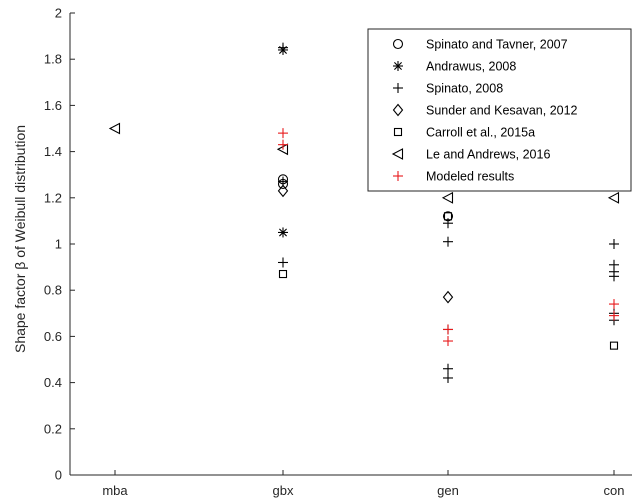  Describe the element at coordinates (20, 239) in the screenshot. I see `y-axis-label: Shape factor β of Weibull distribution` at that location.